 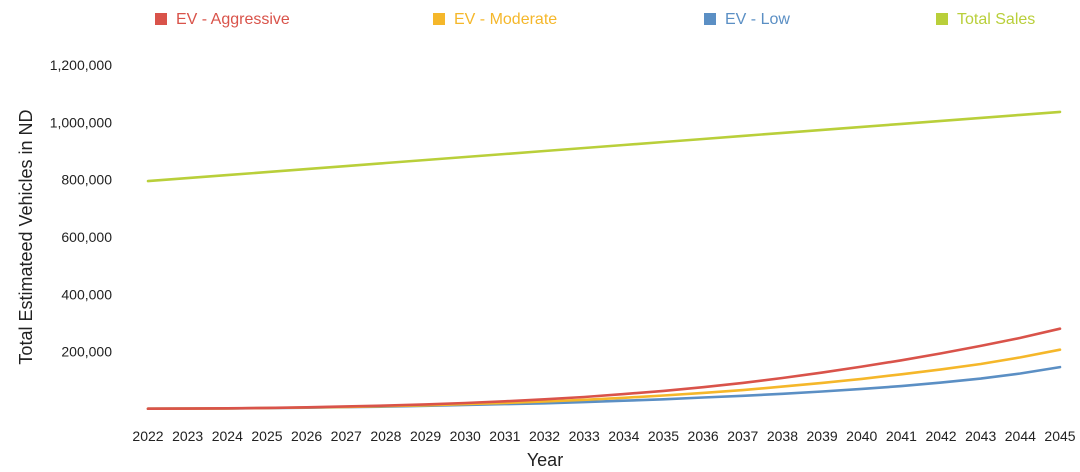 I want to click on y-tick-label: 800,000, so click(x=86, y=180).